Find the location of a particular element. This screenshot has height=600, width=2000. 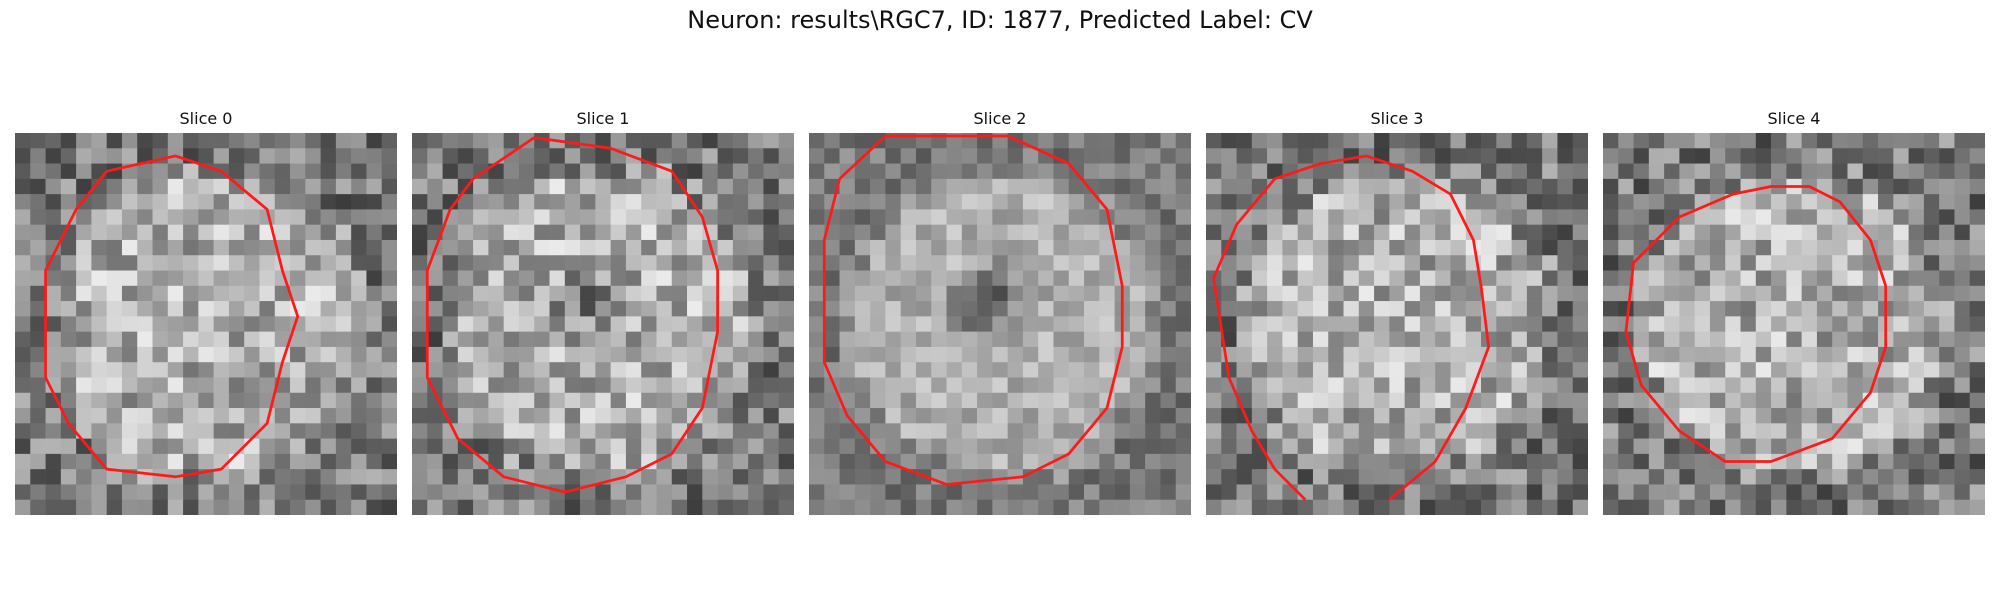

slice-panel-2: Slice 2 is located at coordinates (1000, 310).